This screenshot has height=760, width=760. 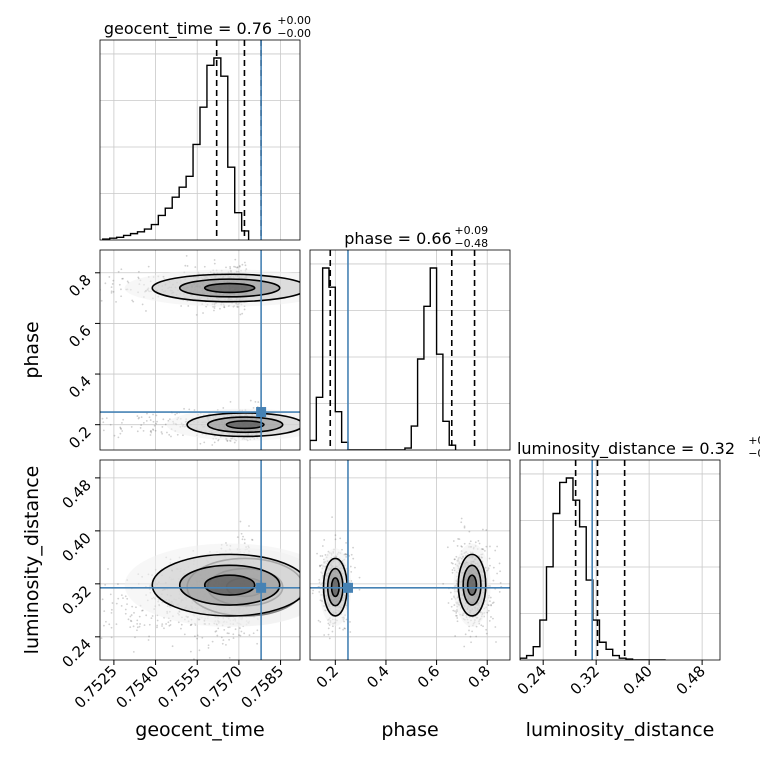 I want to click on x-tick-label: 0.6, so click(x=429, y=677).